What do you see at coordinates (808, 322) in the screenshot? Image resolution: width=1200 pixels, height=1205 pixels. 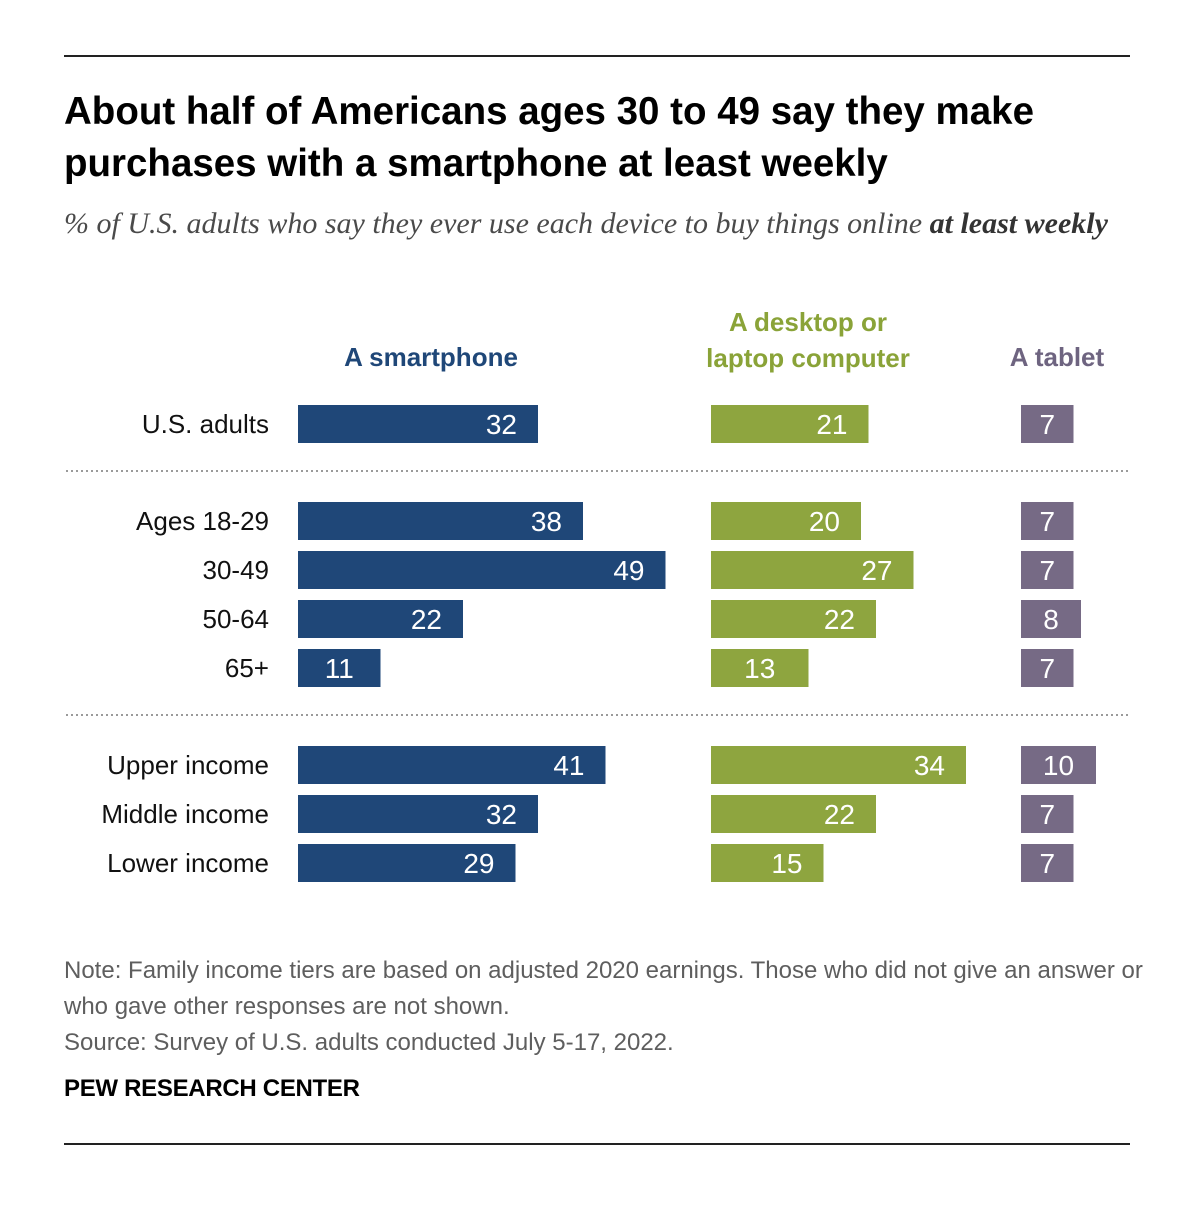 I see `series-header-desktop: A desktop or` at bounding box center [808, 322].